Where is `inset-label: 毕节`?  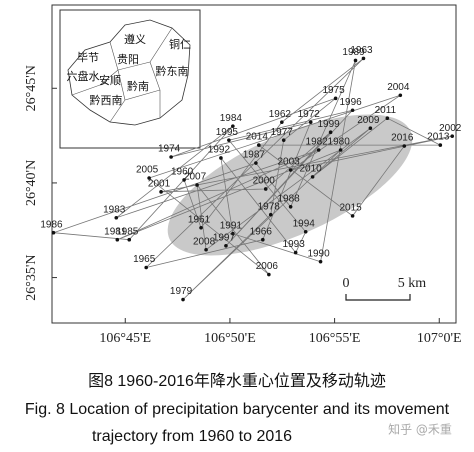 inset-label: 毕节 is located at coordinates (88, 57).